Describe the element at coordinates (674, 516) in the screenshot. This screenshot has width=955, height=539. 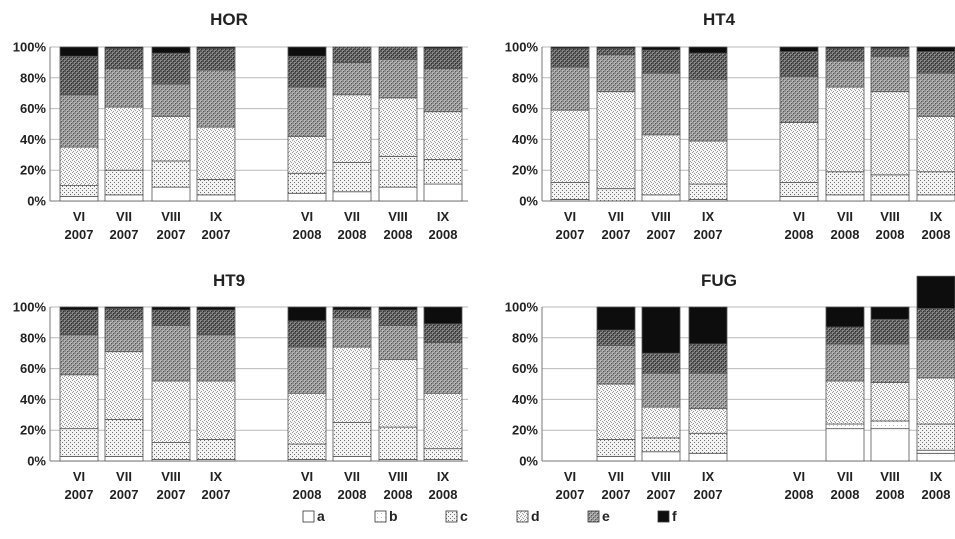
I see `legend-label: f` at that location.